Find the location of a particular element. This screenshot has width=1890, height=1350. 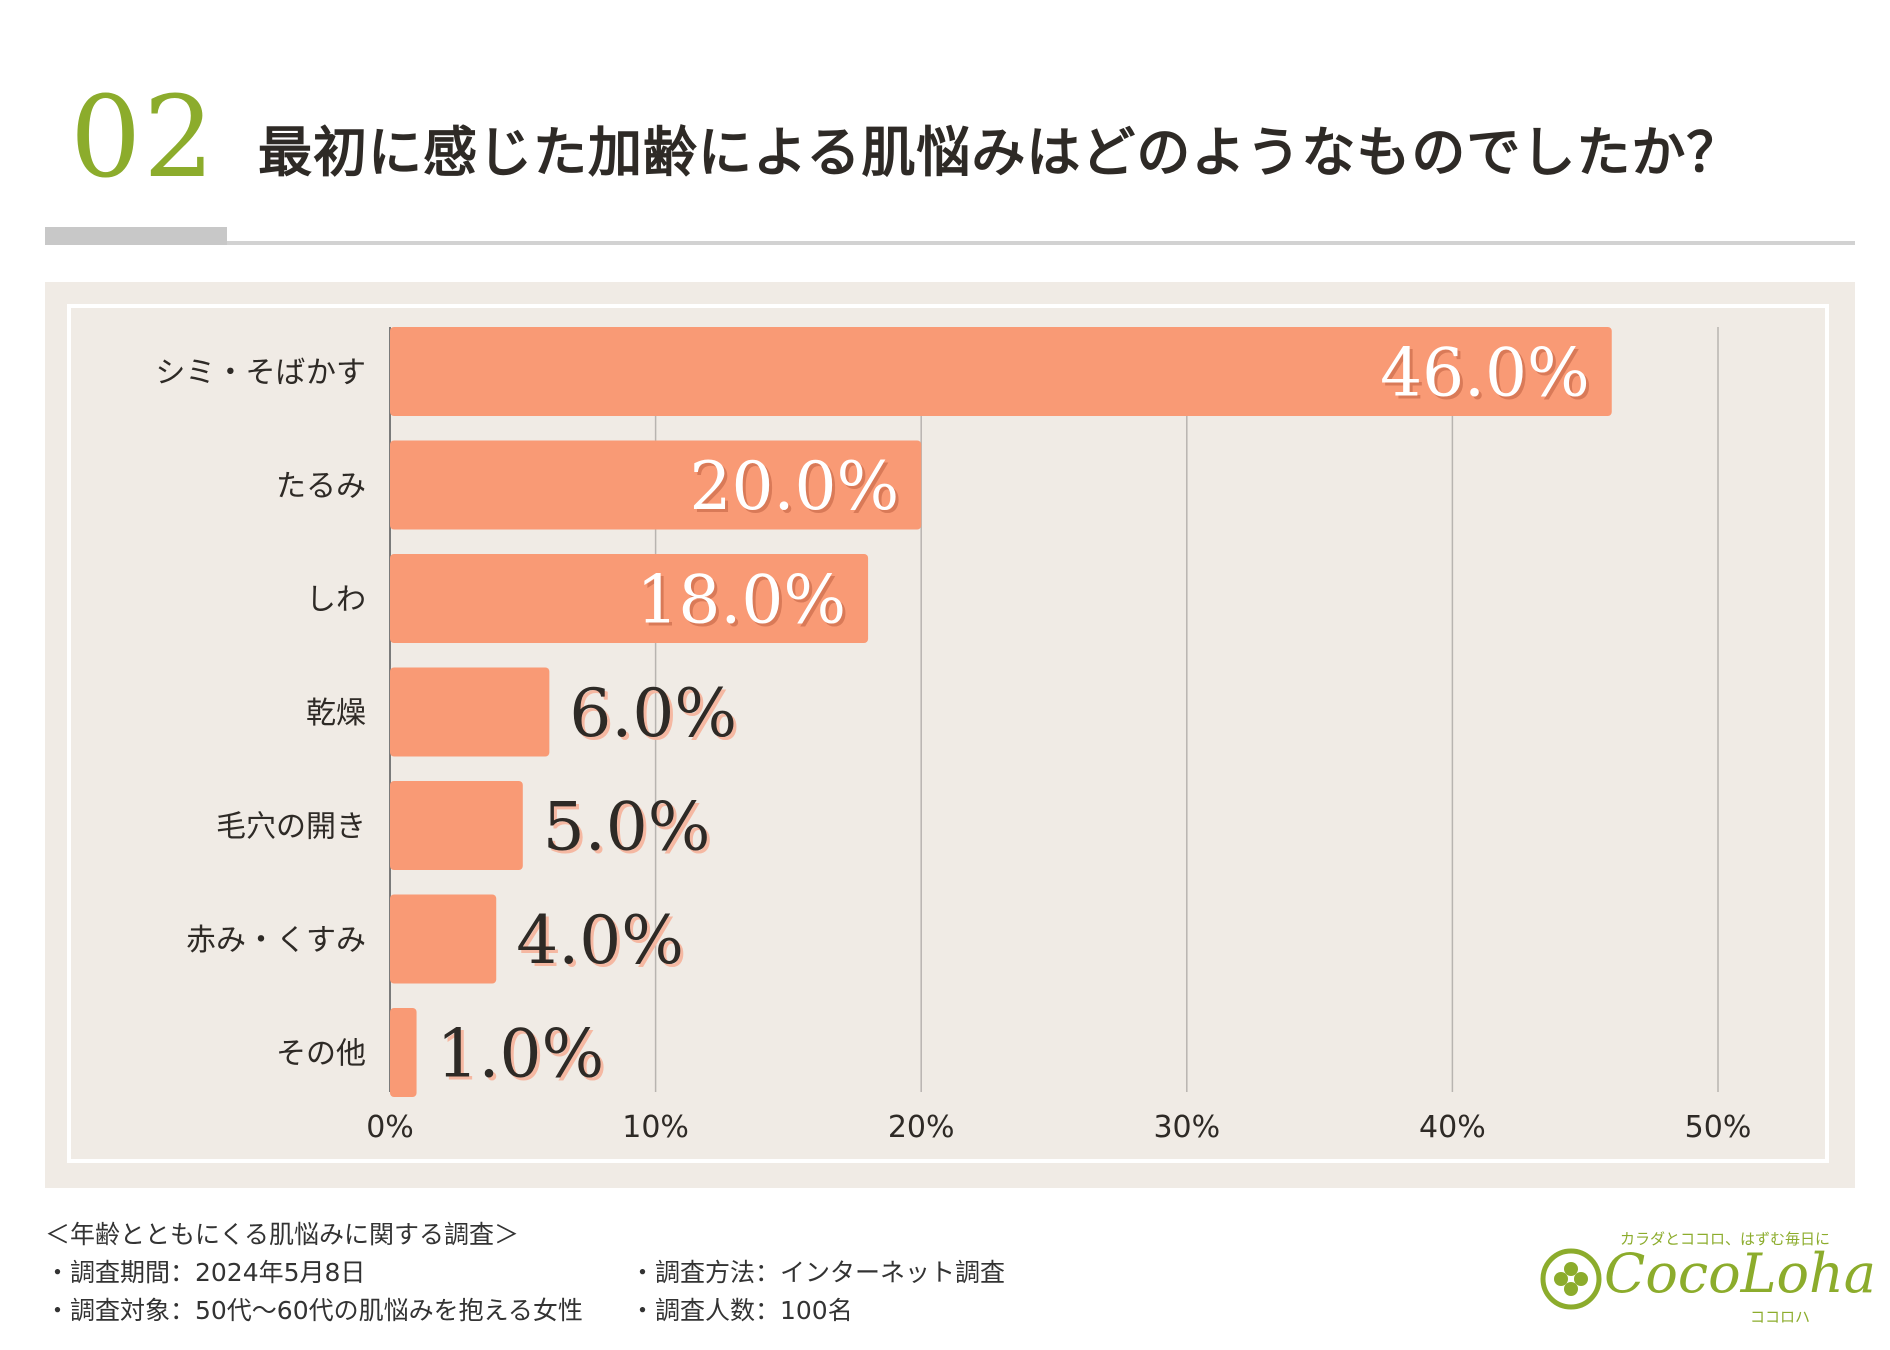

x-tick-label: 40% is located at coordinates (1452, 1127).